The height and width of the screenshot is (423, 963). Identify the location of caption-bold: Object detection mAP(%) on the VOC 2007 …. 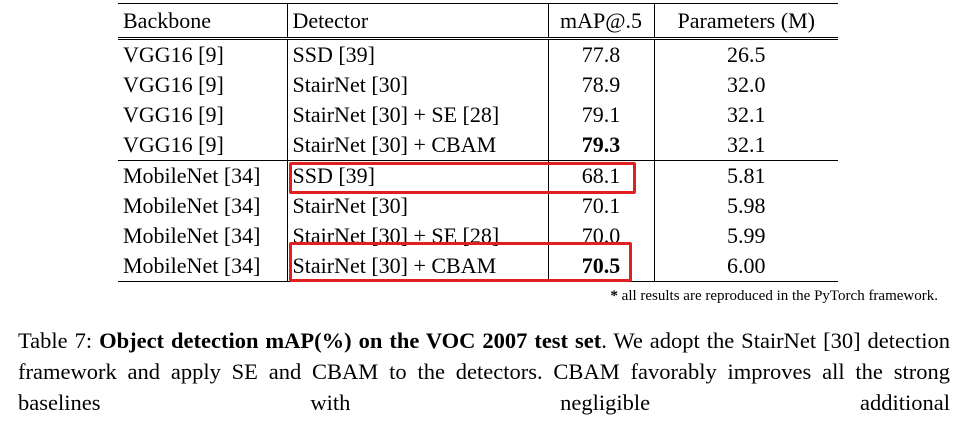
(350, 340).